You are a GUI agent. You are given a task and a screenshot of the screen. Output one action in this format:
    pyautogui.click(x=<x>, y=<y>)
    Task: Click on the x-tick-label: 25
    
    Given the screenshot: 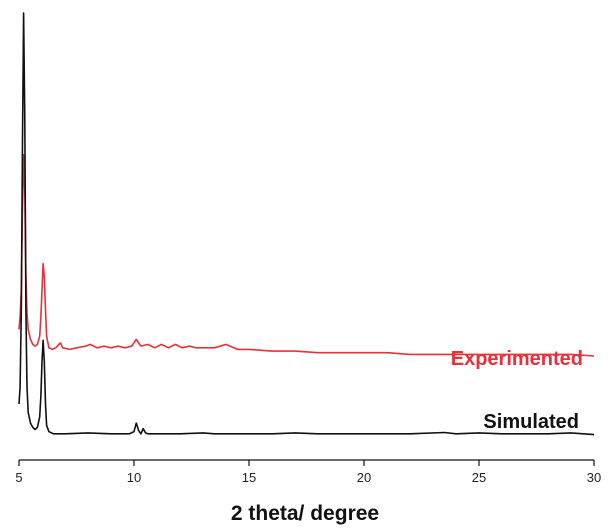 What is the action you would take?
    pyautogui.click(x=479, y=477)
    